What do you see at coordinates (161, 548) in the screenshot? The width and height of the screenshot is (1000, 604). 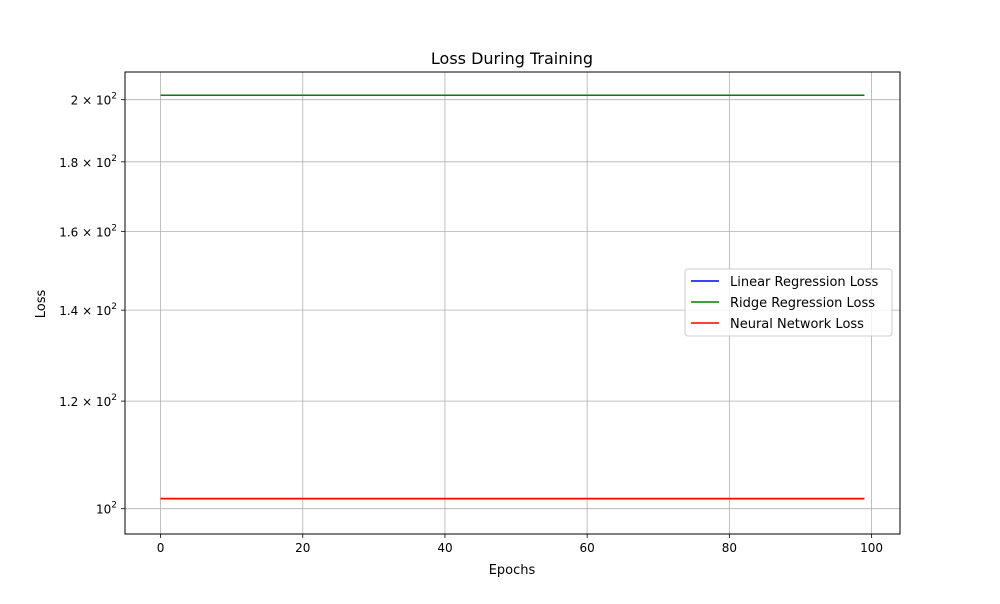 I see `x-tick-label: 0` at bounding box center [161, 548].